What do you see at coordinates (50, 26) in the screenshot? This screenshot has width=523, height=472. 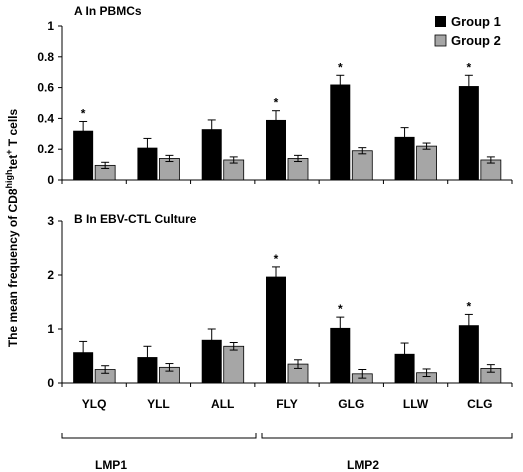 I see `panel-a-y-tick-label: 1` at bounding box center [50, 26].